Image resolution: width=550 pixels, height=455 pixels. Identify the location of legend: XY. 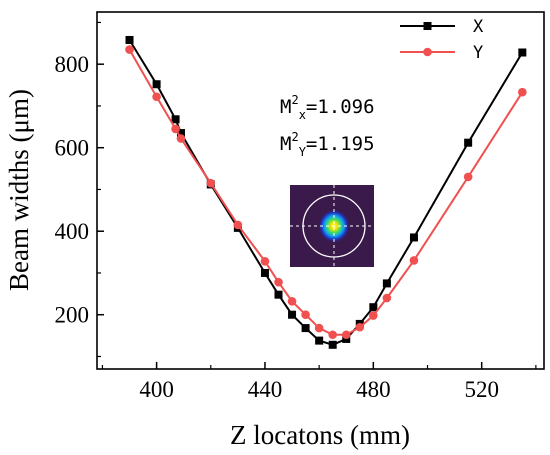
(442, 40).